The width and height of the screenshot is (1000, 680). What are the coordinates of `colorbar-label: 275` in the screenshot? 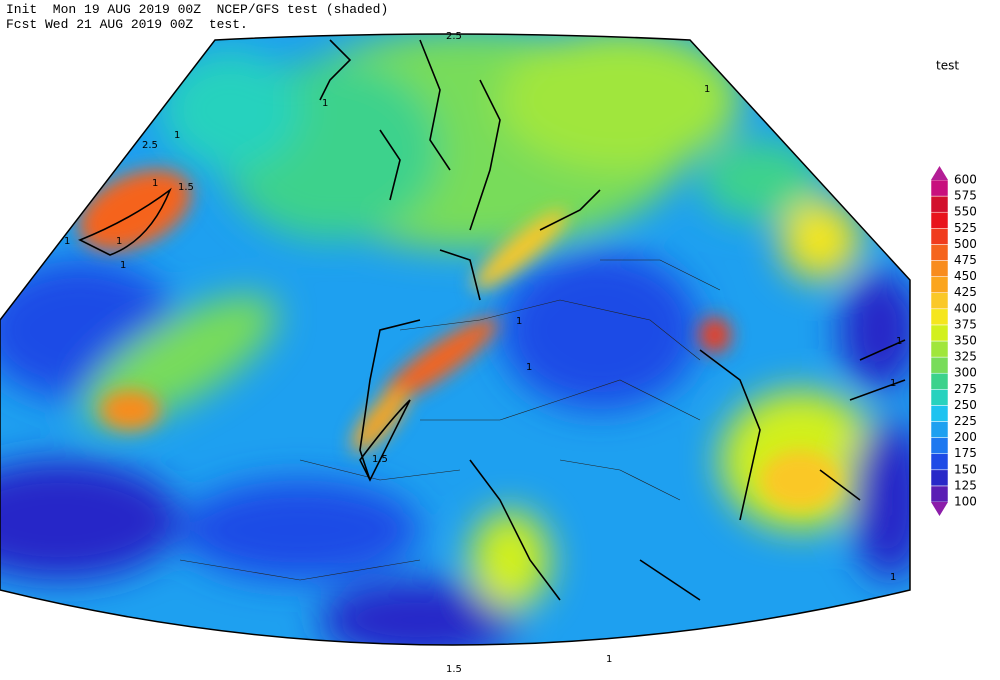 It's located at (965, 389).